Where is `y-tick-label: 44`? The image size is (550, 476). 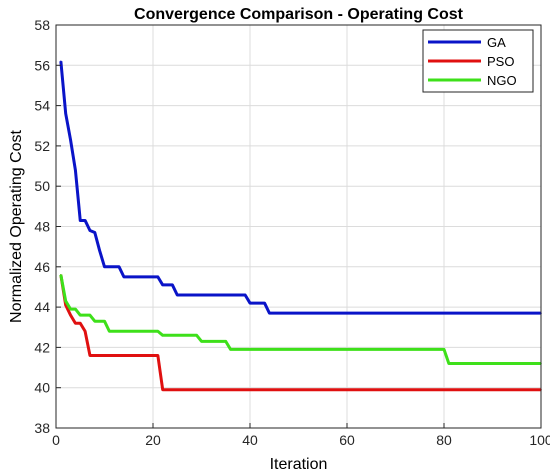 y-tick-label: 44 is located at coordinates (42, 307).